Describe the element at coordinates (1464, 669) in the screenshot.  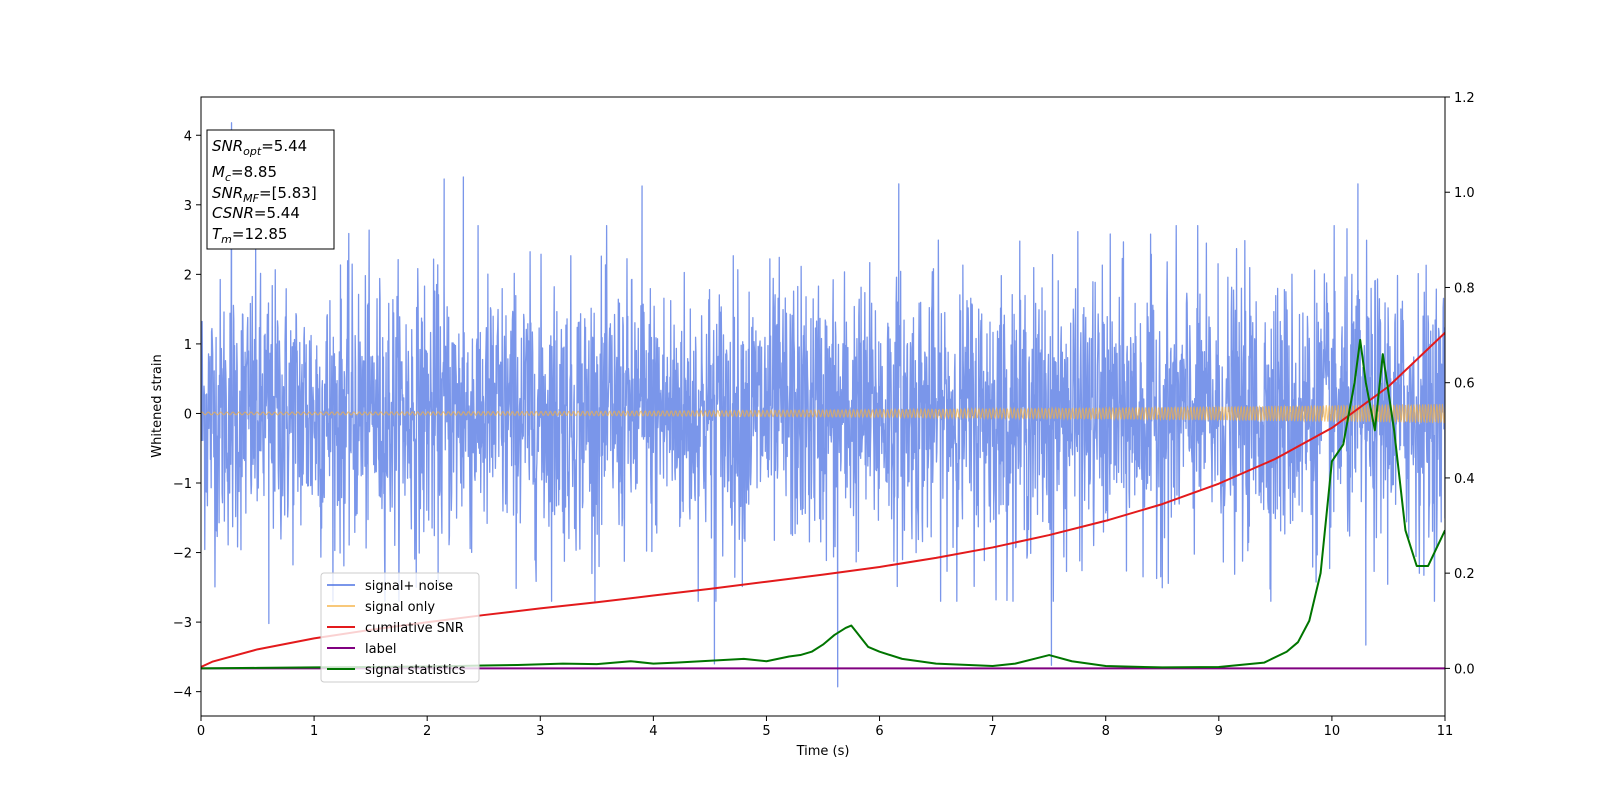
I see `y2-tick-label: 0.0` at that location.